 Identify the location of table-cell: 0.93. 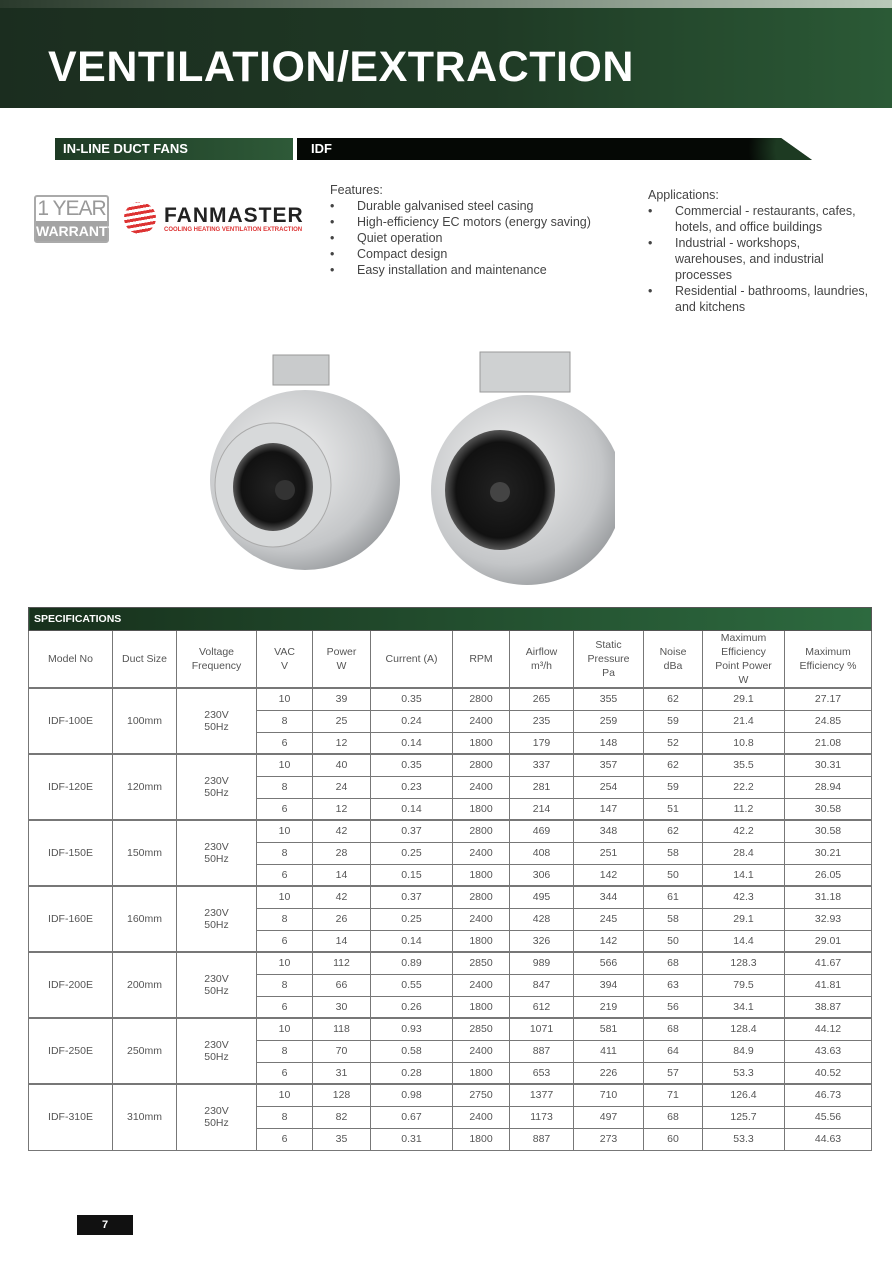
(411, 1029).